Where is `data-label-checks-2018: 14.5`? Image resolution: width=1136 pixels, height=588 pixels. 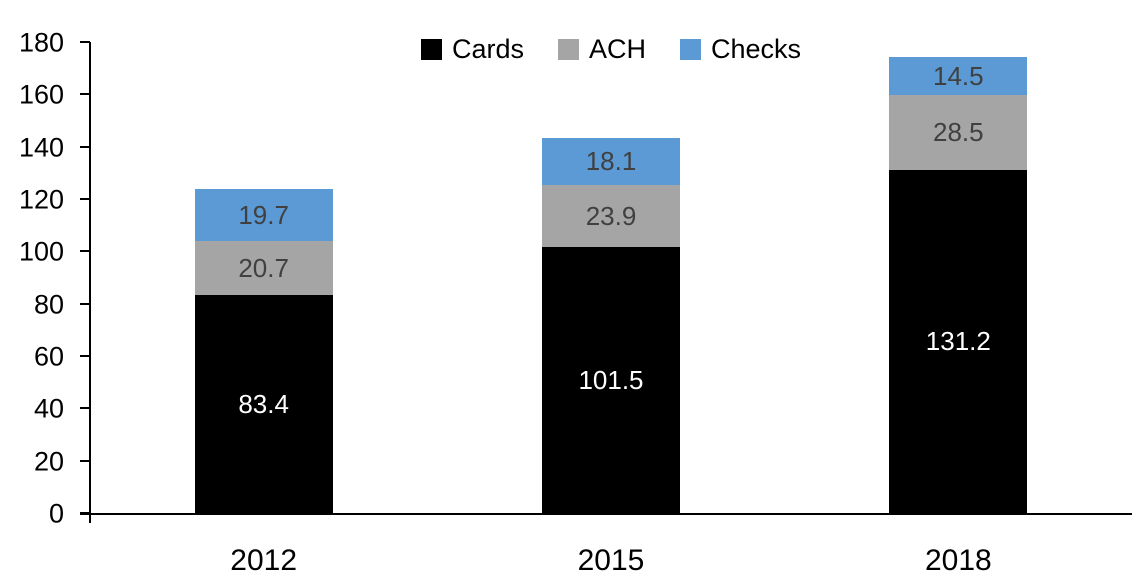 data-label-checks-2018: 14.5 is located at coordinates (958, 76).